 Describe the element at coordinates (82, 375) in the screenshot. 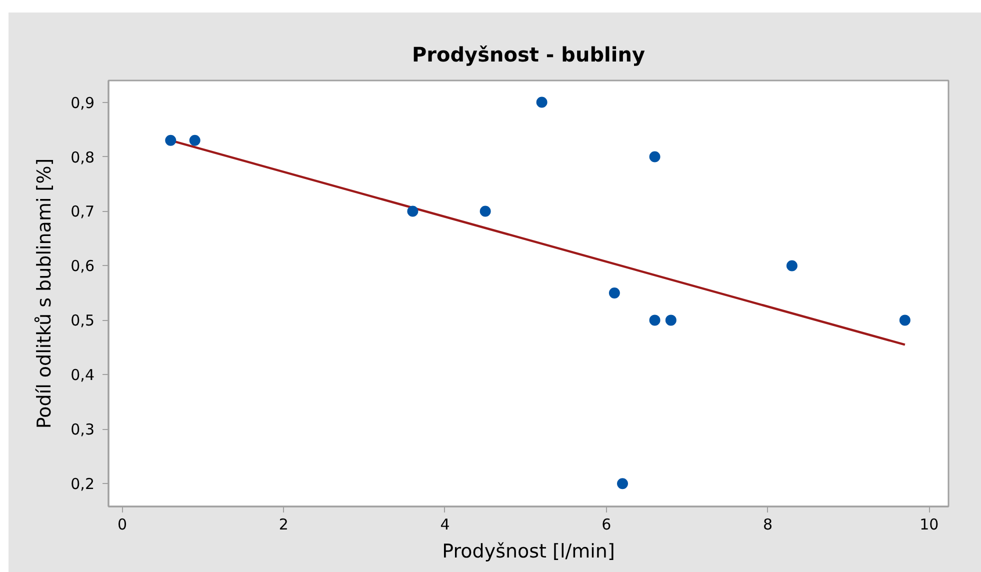

I see `y-tick-label: 0,4` at that location.